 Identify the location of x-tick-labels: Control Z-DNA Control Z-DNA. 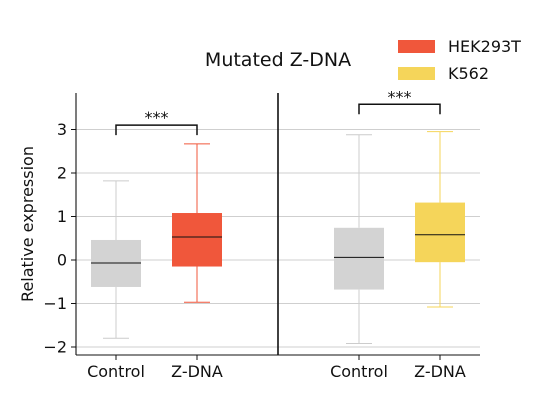
(276, 368).